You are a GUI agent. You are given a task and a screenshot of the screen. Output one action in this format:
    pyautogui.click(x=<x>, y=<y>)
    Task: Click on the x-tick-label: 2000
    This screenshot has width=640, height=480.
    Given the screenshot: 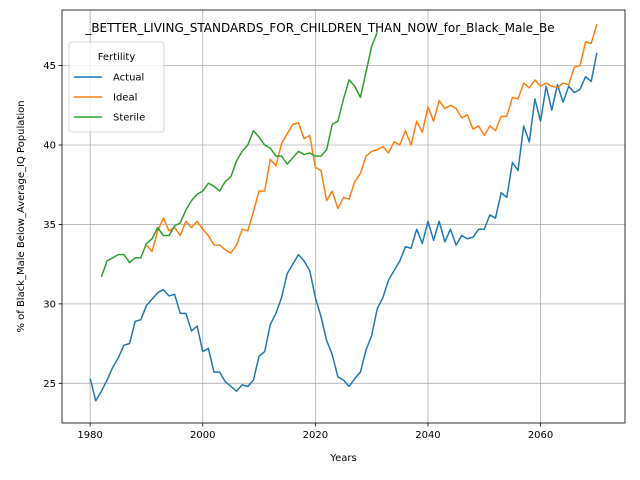 What is the action you would take?
    pyautogui.click(x=202, y=435)
    